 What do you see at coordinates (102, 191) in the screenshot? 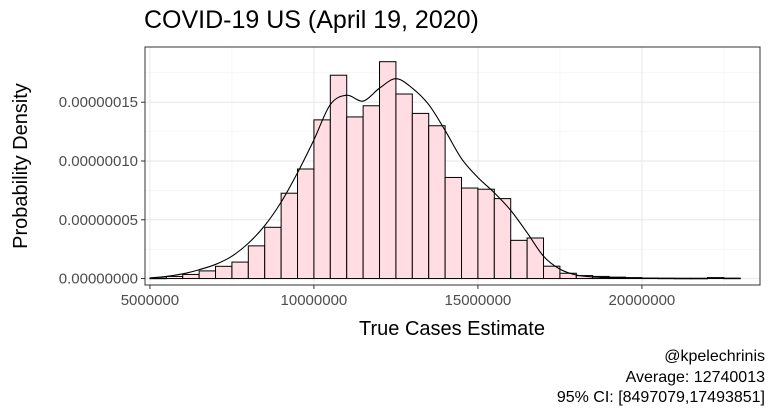
I see `y-axis: 0.00000000 0.00000005 0.00000010 0.00000015` at bounding box center [102, 191].